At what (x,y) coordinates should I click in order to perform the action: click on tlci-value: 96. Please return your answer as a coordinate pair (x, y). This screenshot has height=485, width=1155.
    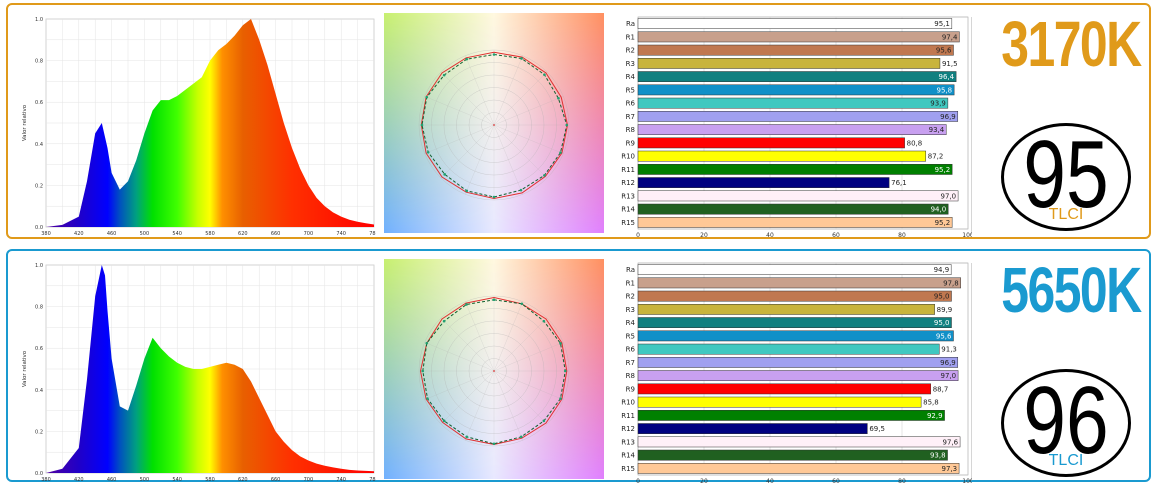
    Looking at the image, I should click on (1066, 420).